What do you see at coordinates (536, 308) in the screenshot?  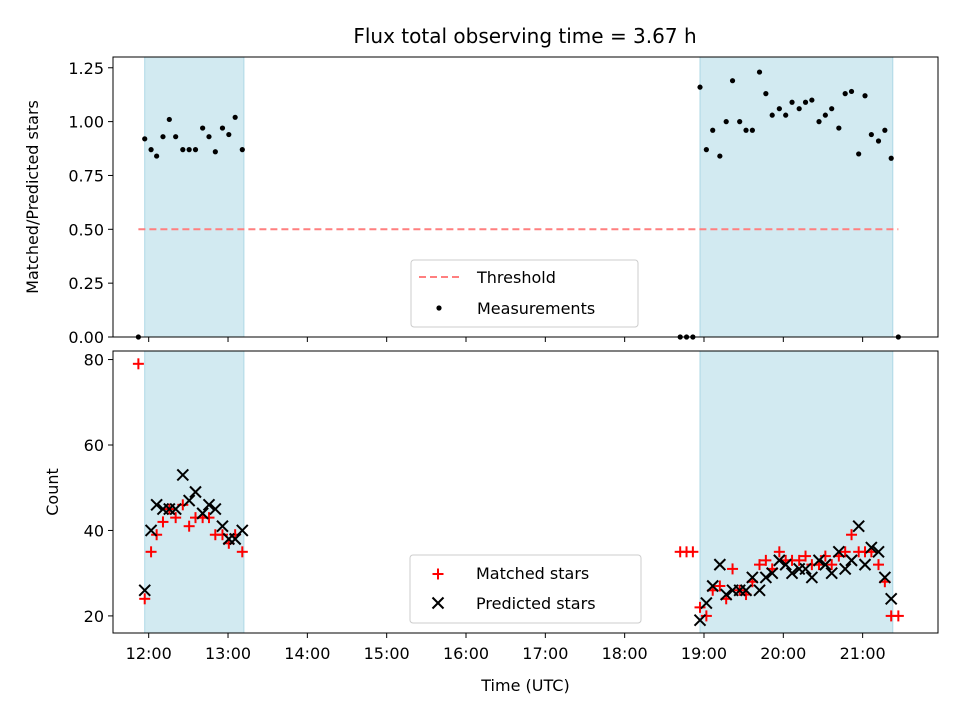 I see `legend-label-measurements: Measurements` at bounding box center [536, 308].